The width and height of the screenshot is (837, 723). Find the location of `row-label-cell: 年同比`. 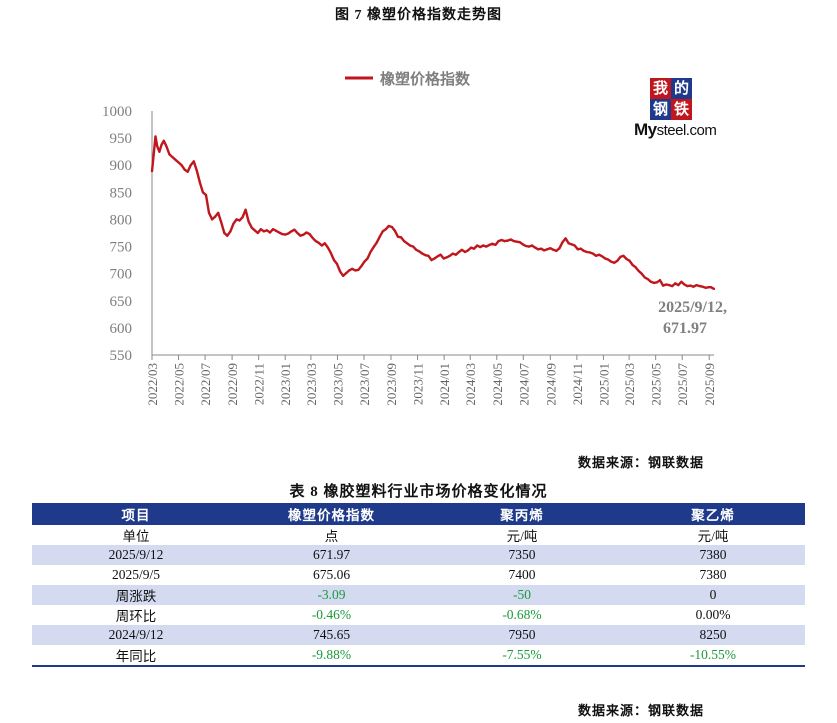

row-label-cell: 年同比 is located at coordinates (136, 656).